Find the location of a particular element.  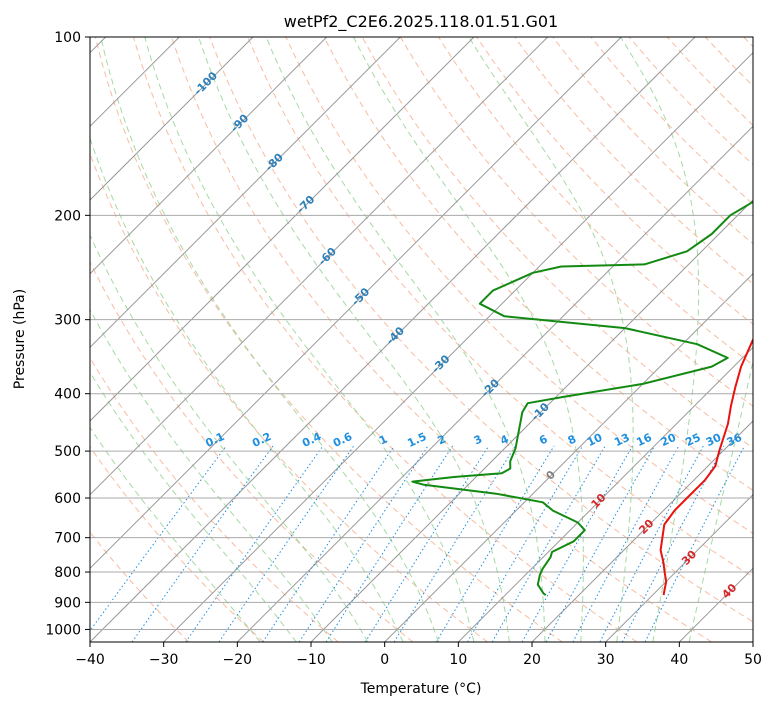

y-tick-label: 800 is located at coordinates (67, 573).